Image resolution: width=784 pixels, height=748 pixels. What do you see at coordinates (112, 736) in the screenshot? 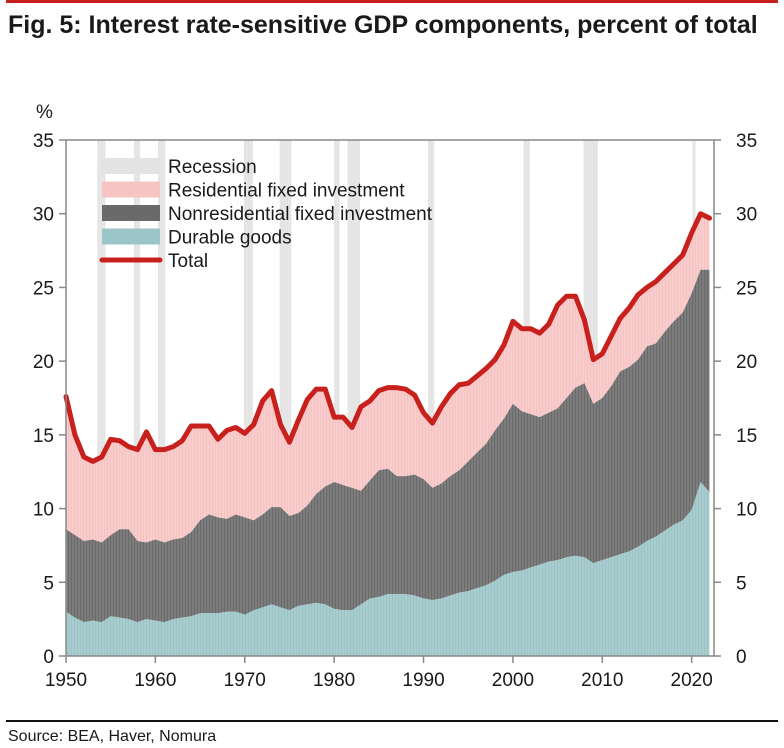
I see `source-note: Source: BEA, Haver, Nomura` at bounding box center [112, 736].